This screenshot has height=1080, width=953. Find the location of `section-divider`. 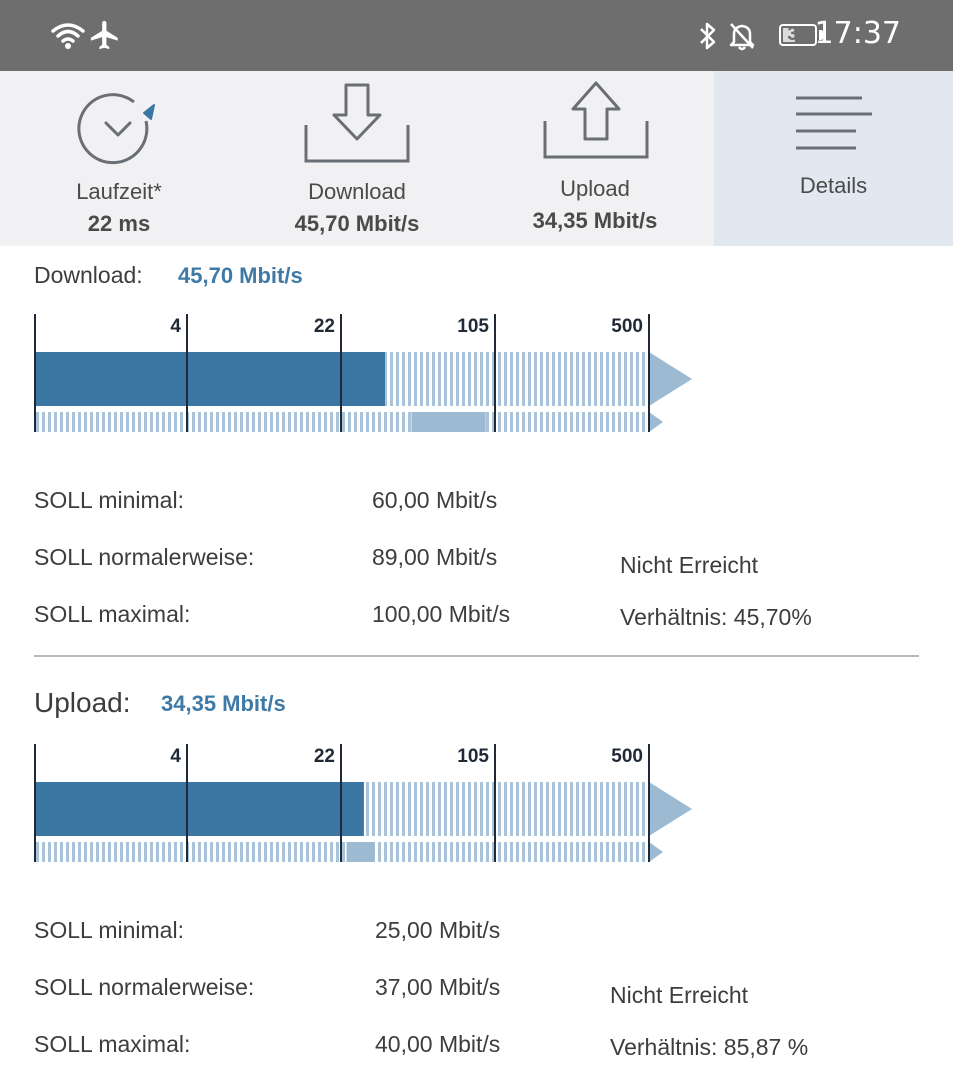

section-divider is located at coordinates (476, 656).